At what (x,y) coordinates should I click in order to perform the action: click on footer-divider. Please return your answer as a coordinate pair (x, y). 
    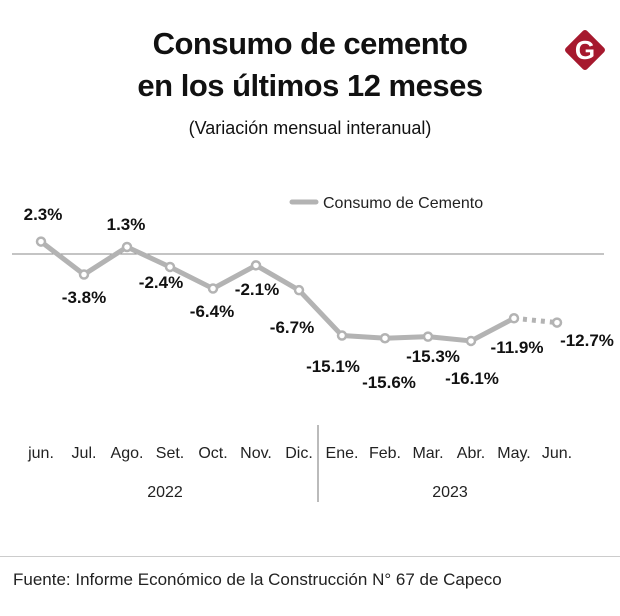
    Looking at the image, I should click on (310, 556).